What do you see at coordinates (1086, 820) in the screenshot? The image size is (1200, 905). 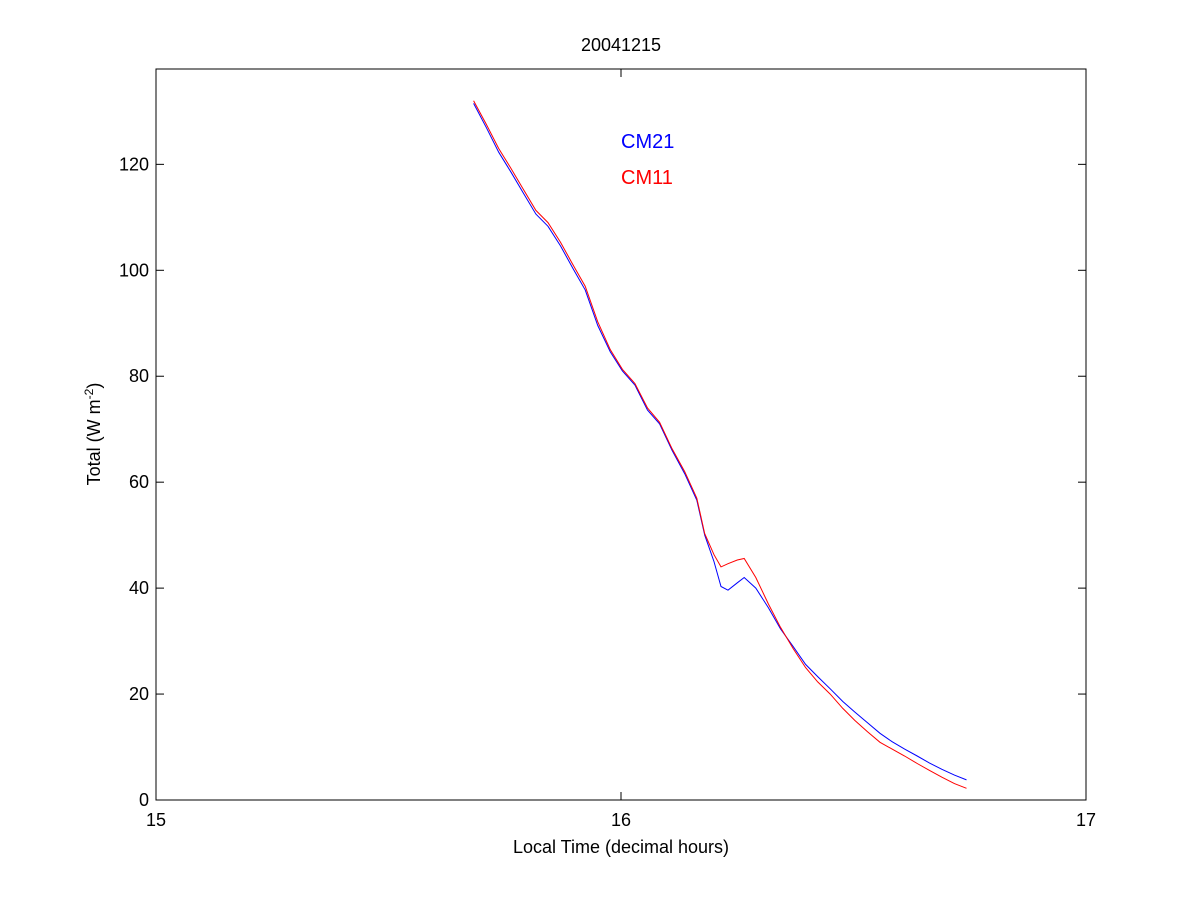 I see `x-tick-label: 17` at bounding box center [1086, 820].